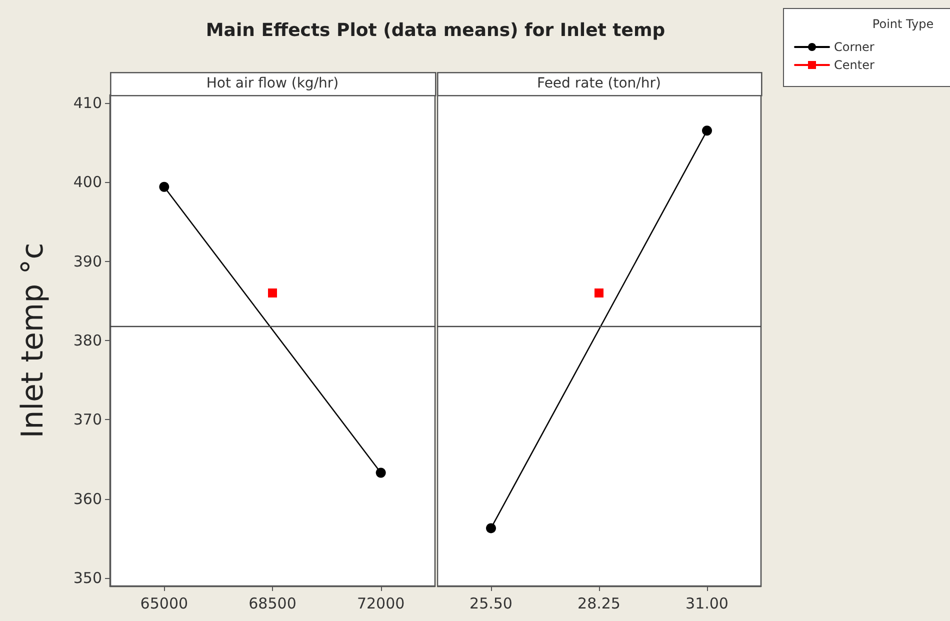 The image size is (950, 621). Describe the element at coordinates (87, 182) in the screenshot. I see `y-tick-label: 400` at that location.